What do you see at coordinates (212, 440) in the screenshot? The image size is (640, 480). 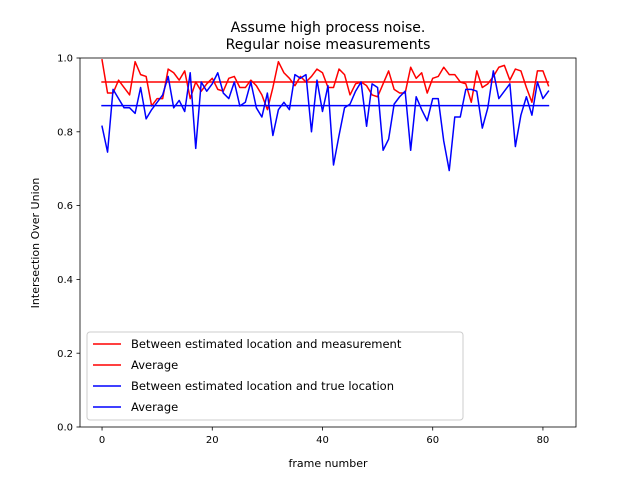 I see `x-tick-label: 20` at bounding box center [212, 440].